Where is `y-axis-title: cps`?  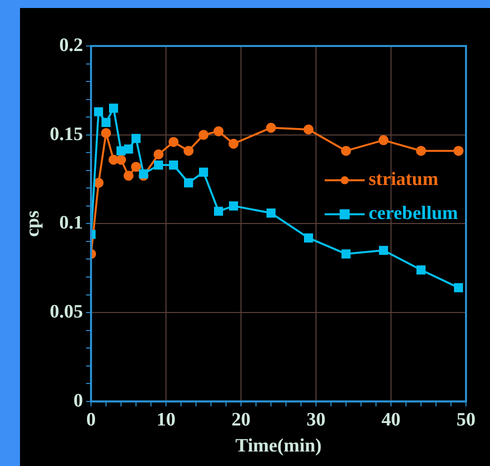 y-axis-title: cps is located at coordinates (33, 223).